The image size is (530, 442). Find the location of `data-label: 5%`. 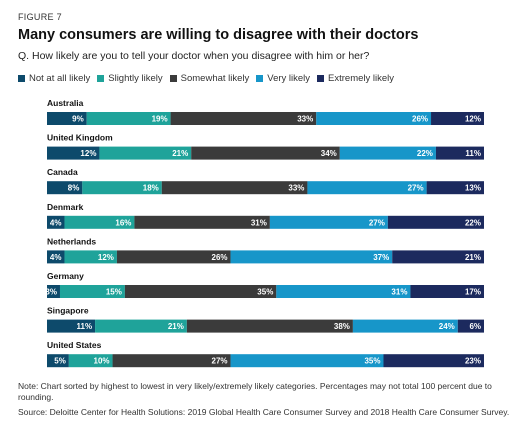

data-label: 5% is located at coordinates (60, 361).